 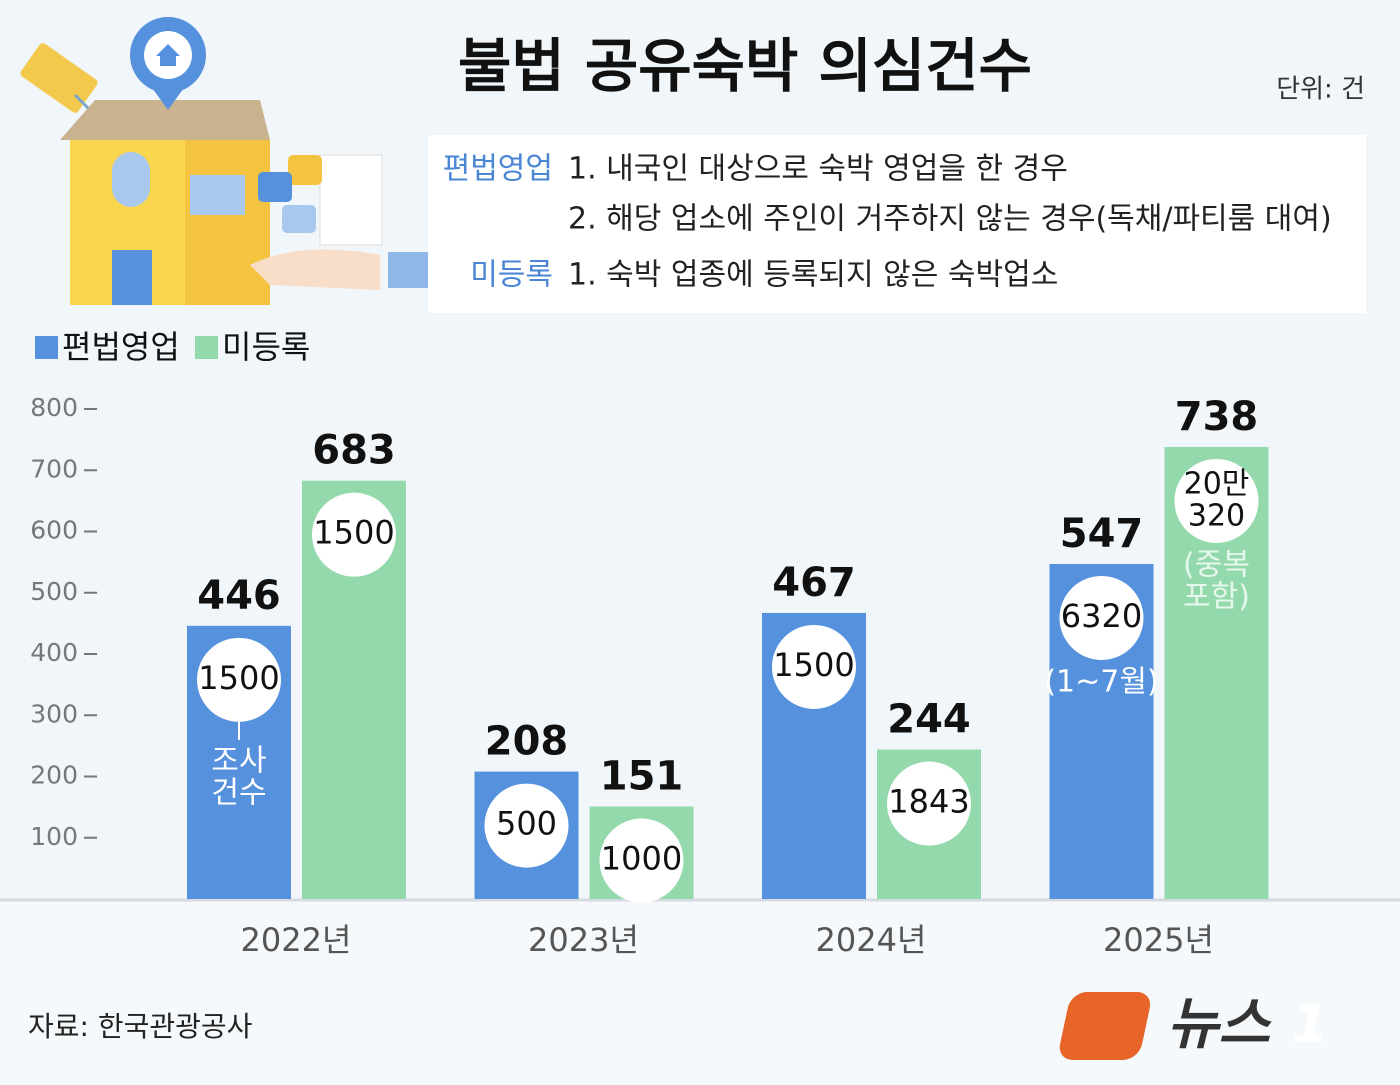 What do you see at coordinates (1101, 681) in the screenshot?
I see `note: (1~7월)` at bounding box center [1101, 681].